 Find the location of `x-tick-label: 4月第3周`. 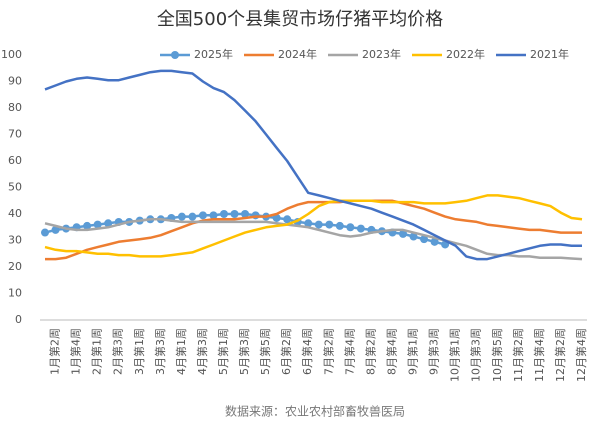

x-tick-label: 4月第3周 is located at coordinates (202, 351).